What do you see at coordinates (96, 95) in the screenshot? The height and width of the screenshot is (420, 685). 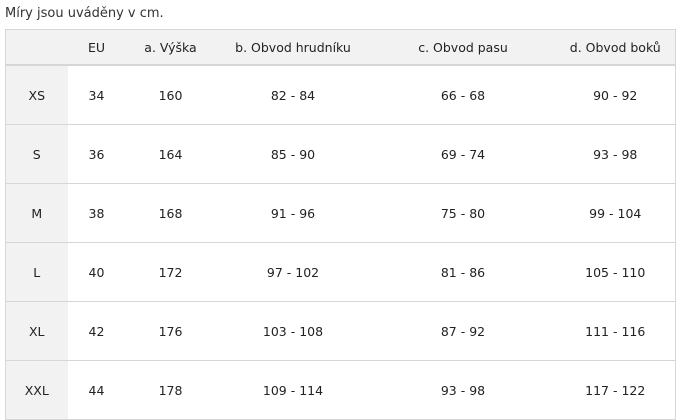 I see `table-cell: 34` at bounding box center [96, 95].